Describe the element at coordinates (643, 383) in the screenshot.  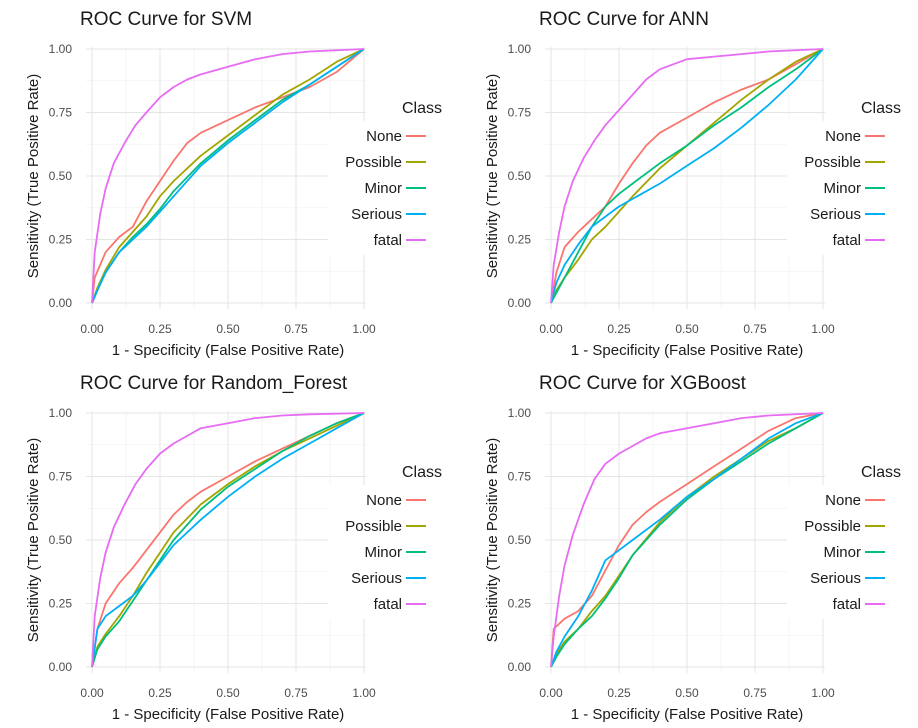
I see `chart-title: ROC Curve for XGBoost` at that location.